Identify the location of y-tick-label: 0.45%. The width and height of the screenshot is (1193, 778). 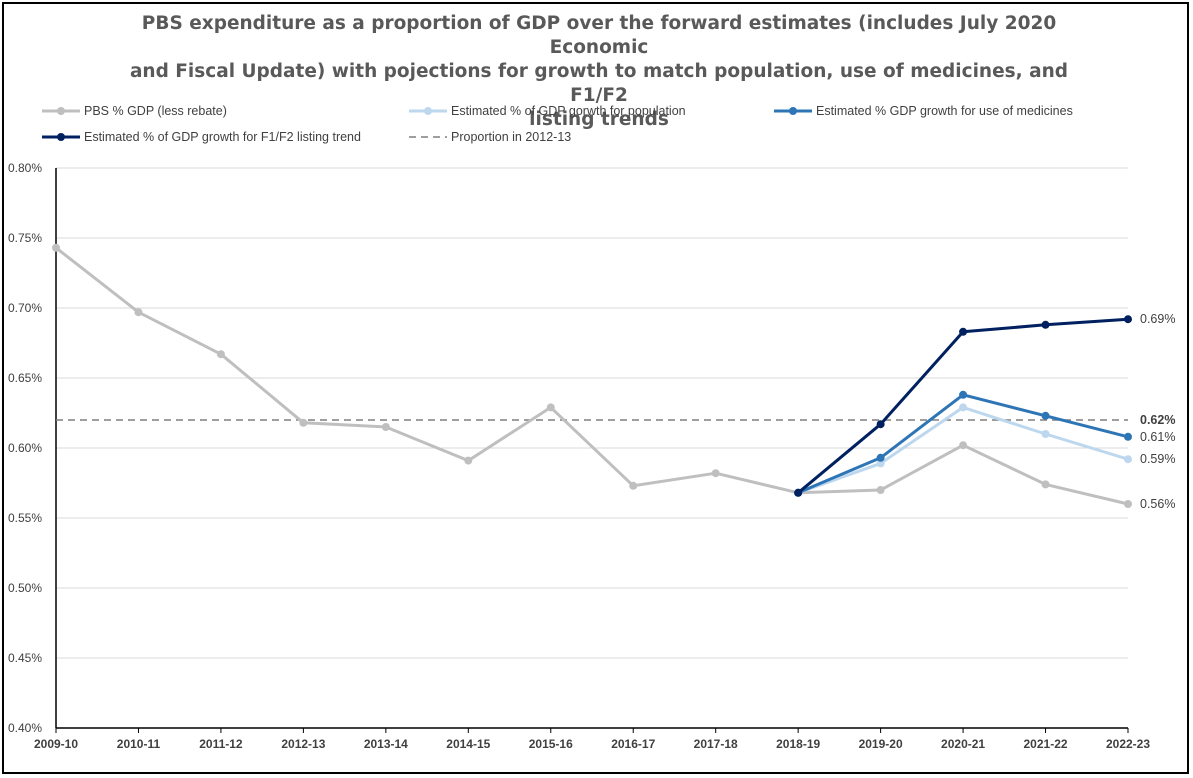
(25, 658).